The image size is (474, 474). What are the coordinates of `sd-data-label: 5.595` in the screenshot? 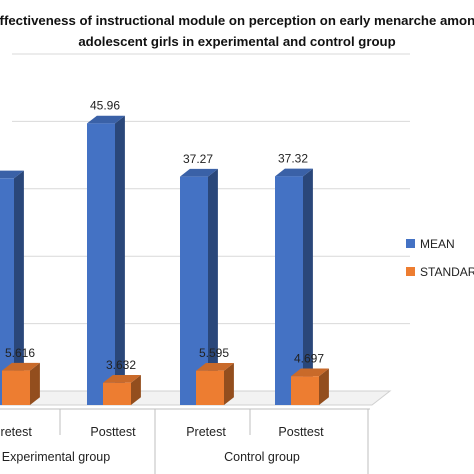 It's located at (214, 353).